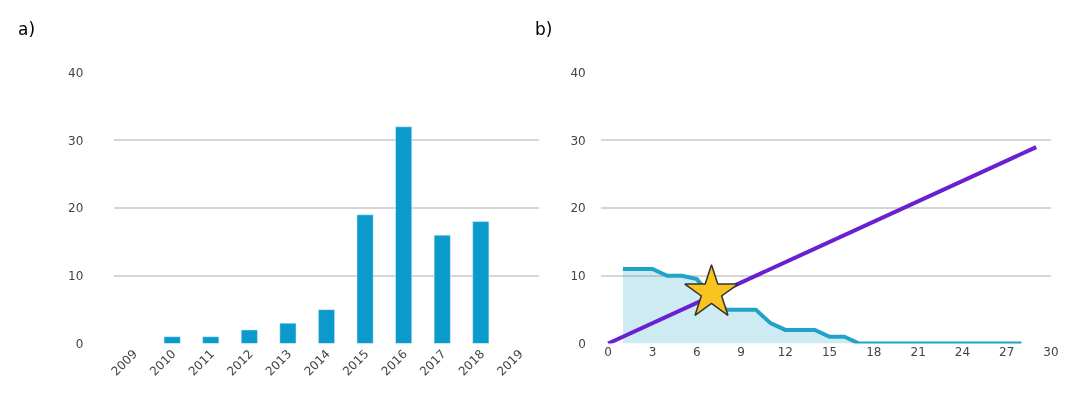 The image size is (1069, 405). What do you see at coordinates (874, 352) in the screenshot?
I see `x-tick-label: 18` at bounding box center [874, 352].